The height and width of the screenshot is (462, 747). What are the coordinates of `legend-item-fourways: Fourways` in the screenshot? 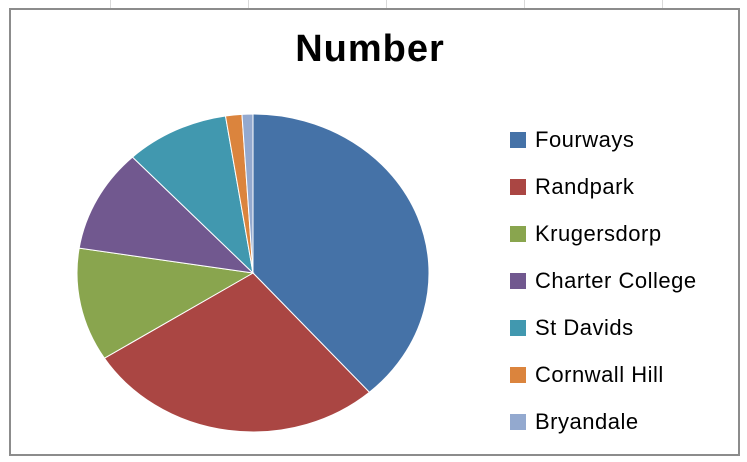 It's located at (622, 139).